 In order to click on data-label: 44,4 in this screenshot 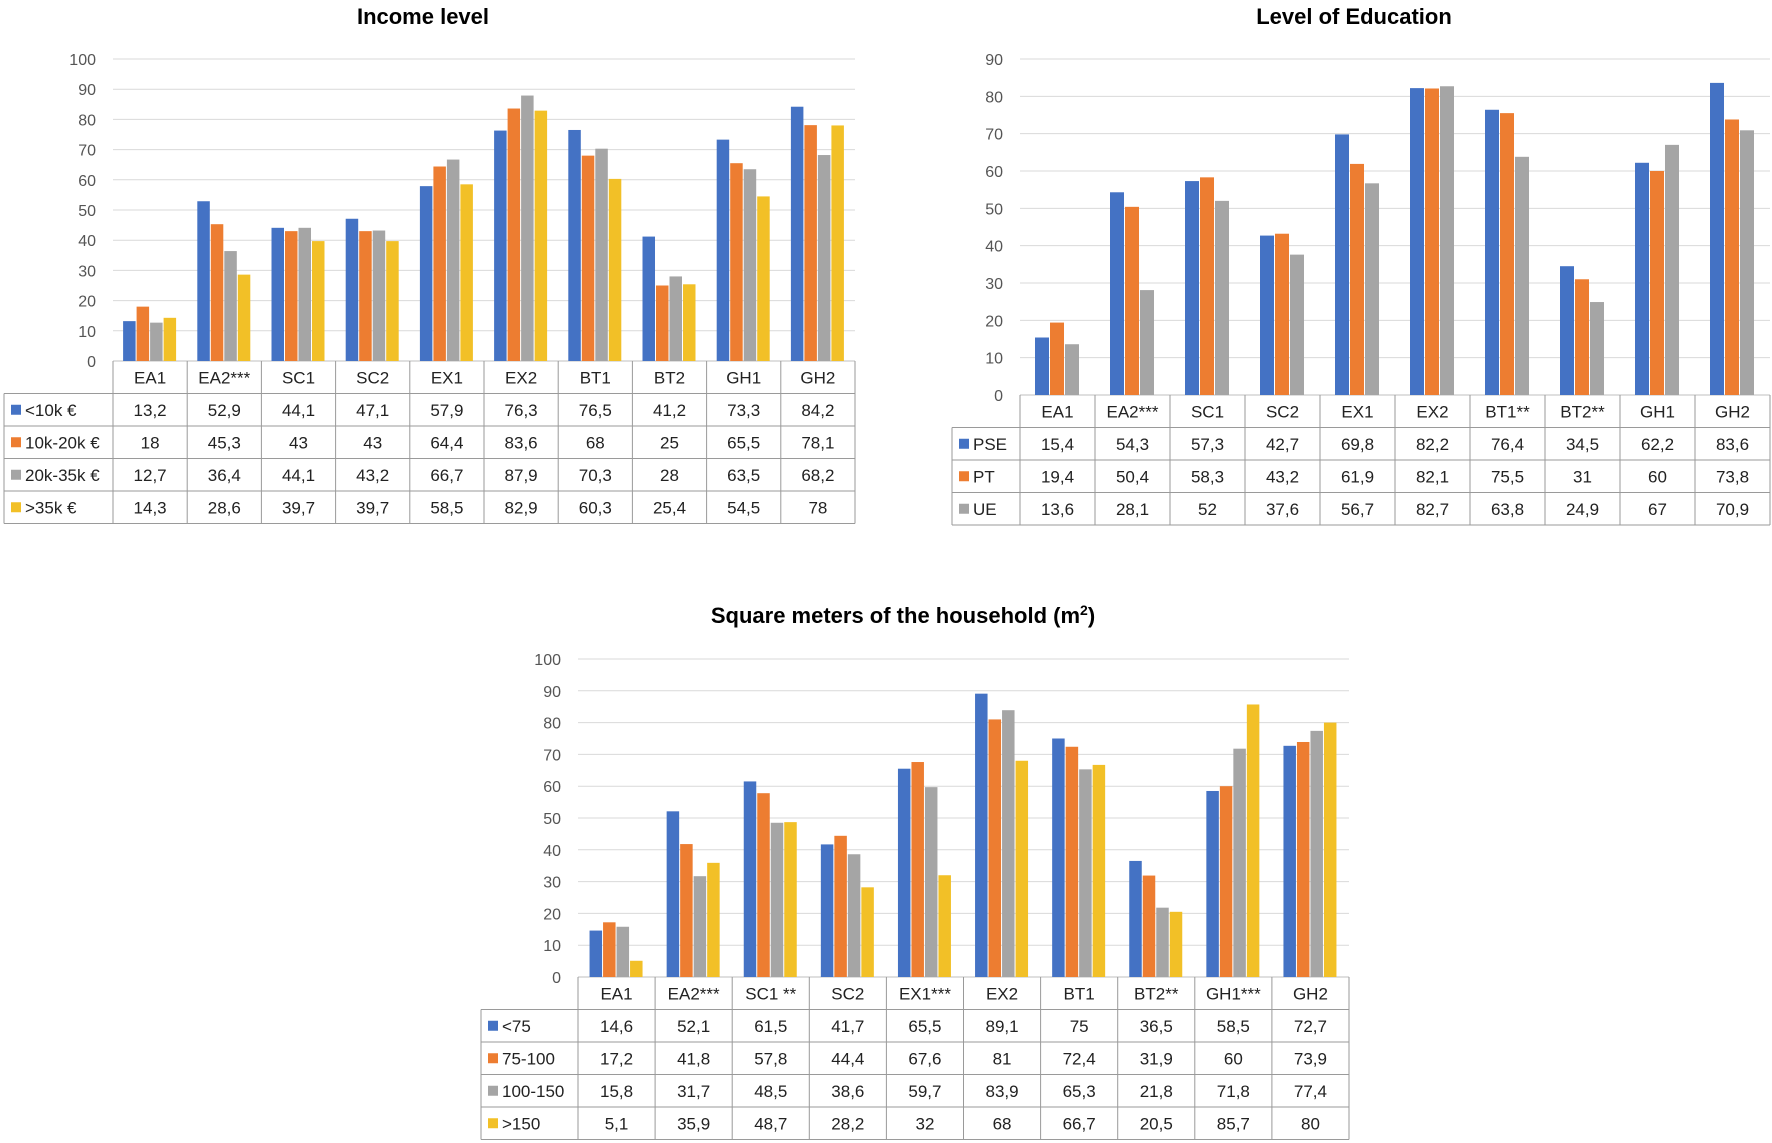, I will do `click(847, 1058)`.